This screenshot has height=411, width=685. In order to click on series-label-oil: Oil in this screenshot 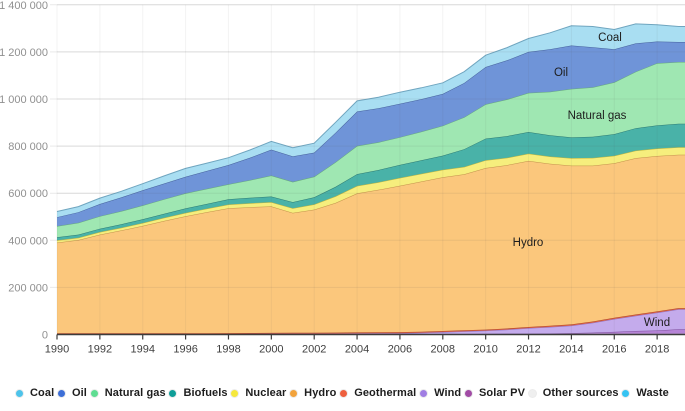, I will do `click(561, 73)`.